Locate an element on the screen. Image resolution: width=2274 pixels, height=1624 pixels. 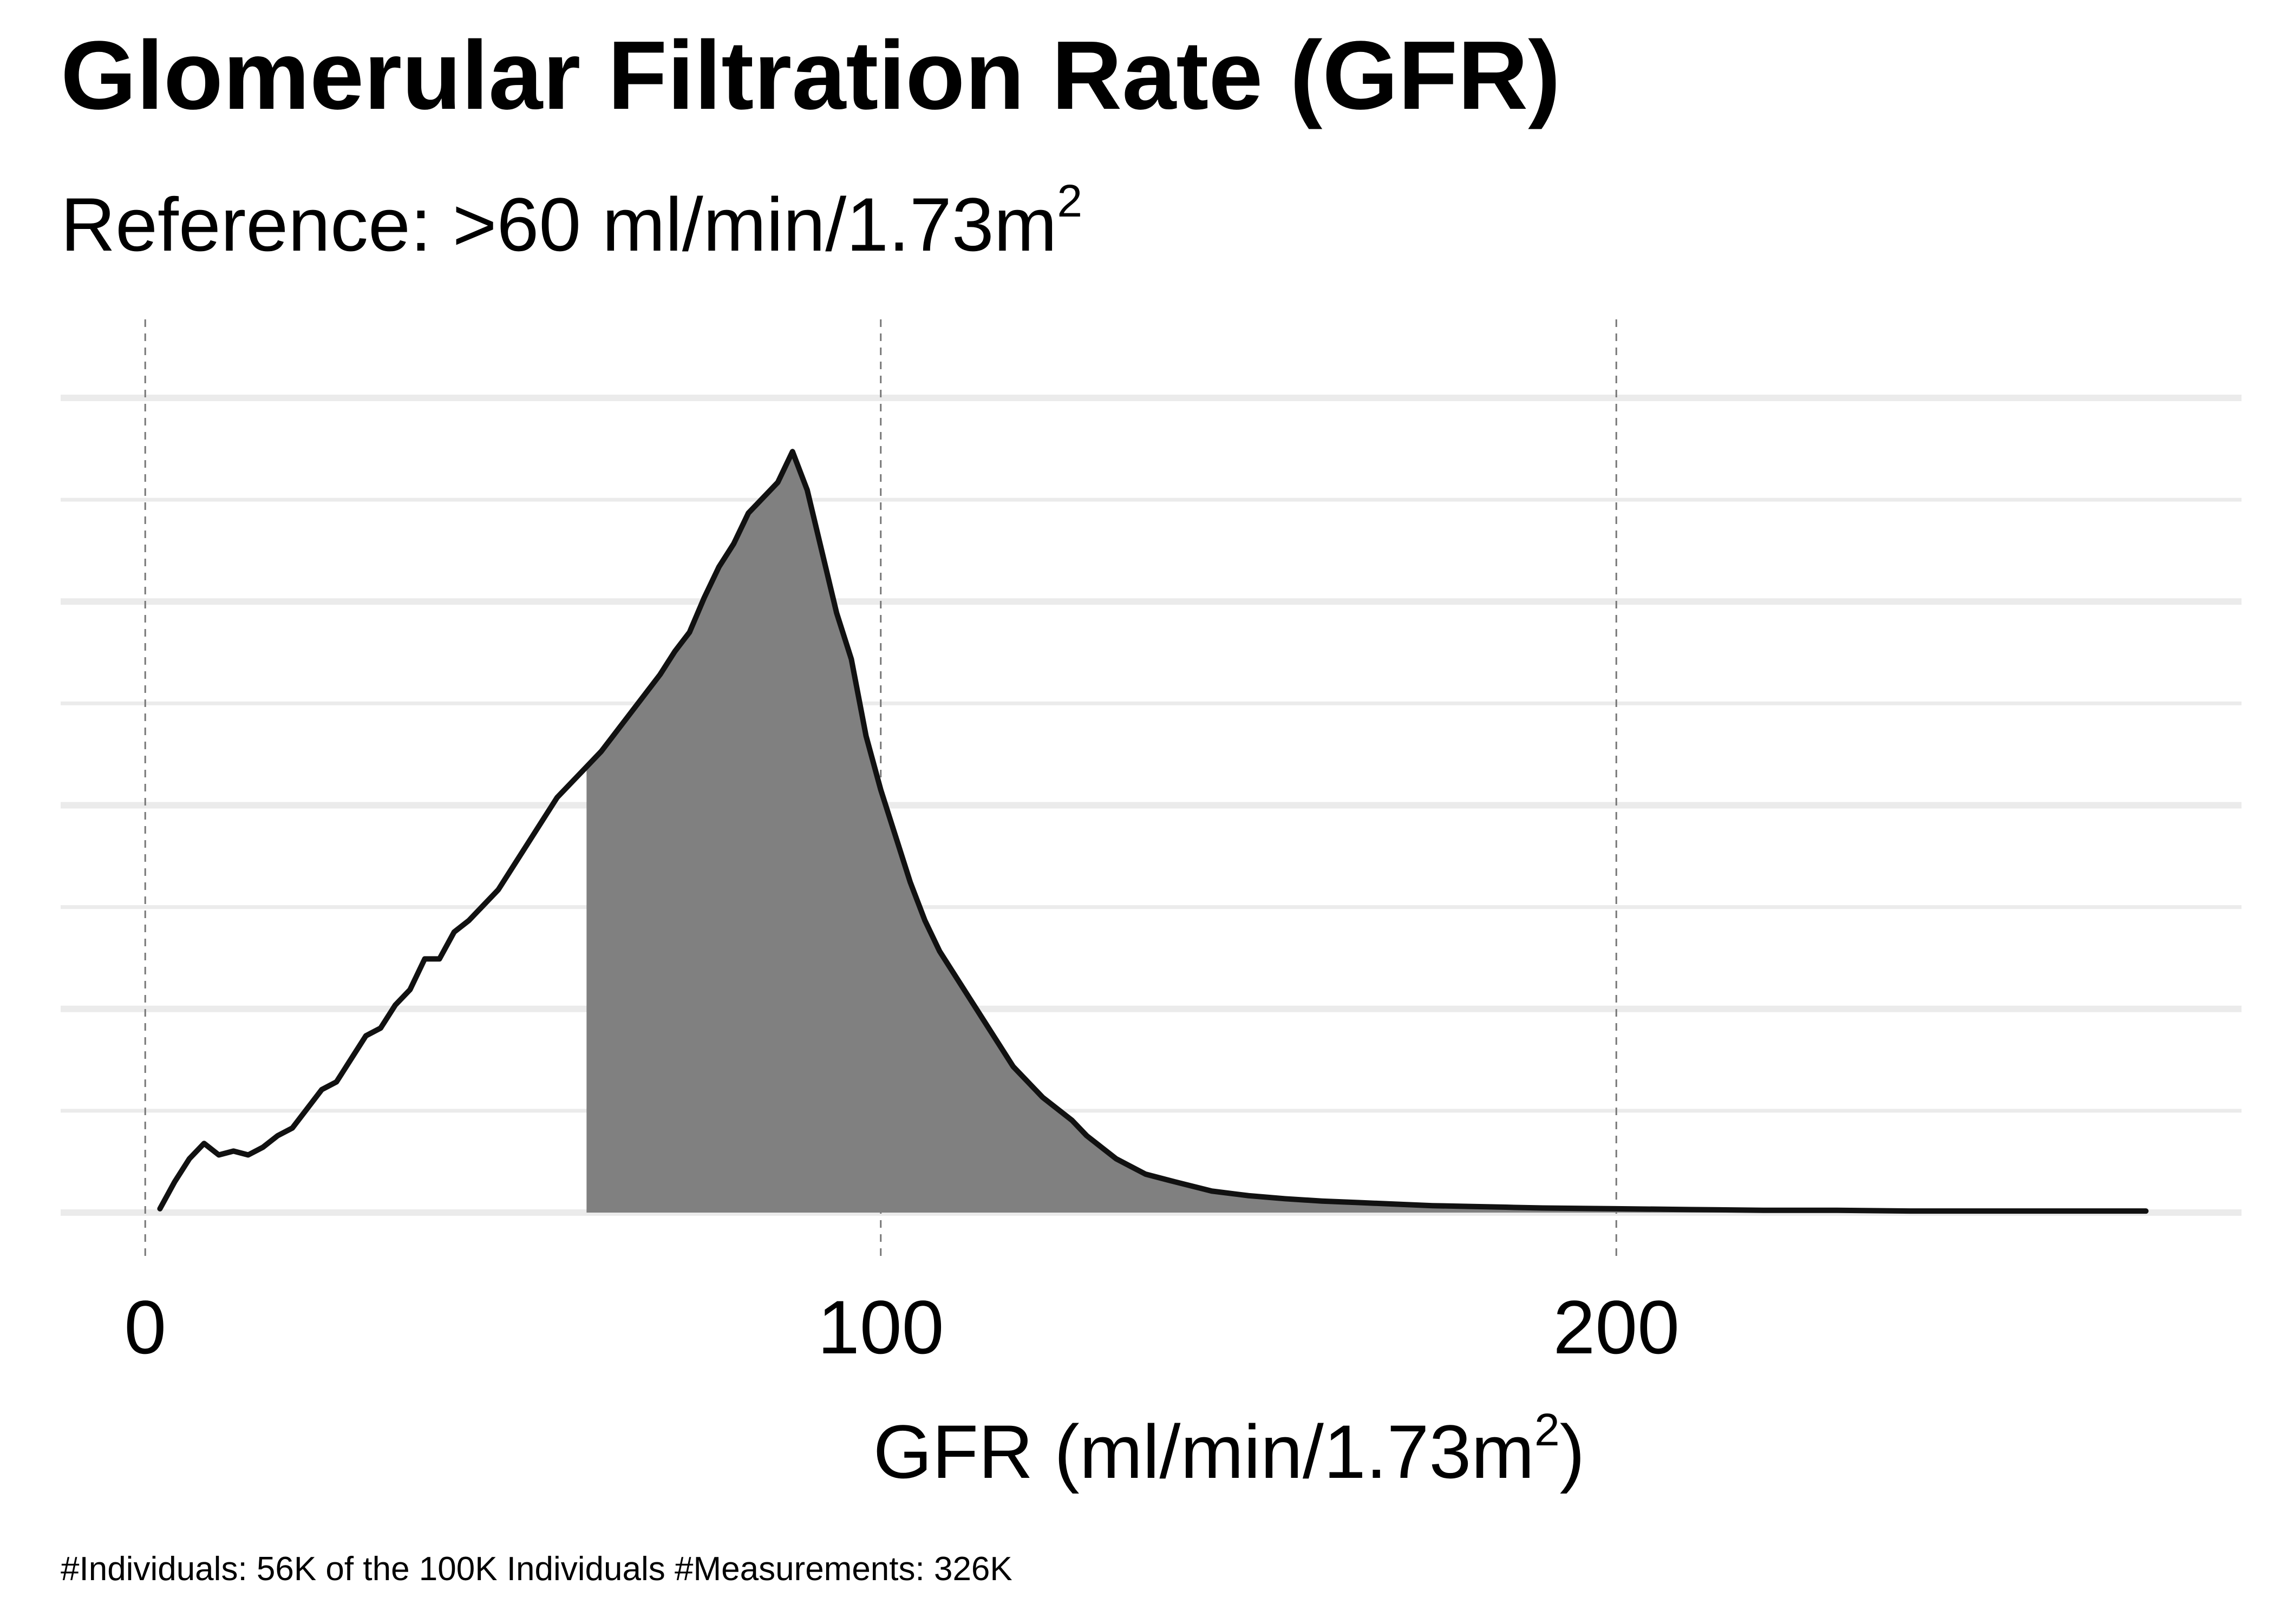
chart-subtitle: Reference: >60 ml/min/1.73m2 is located at coordinates (572, 220).